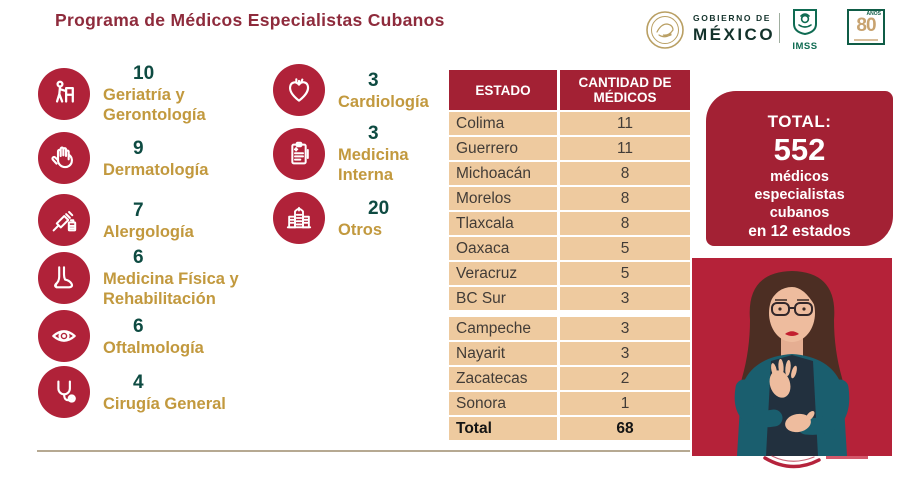 The image size is (897, 500). I want to click on heart-icon, so click(299, 90).